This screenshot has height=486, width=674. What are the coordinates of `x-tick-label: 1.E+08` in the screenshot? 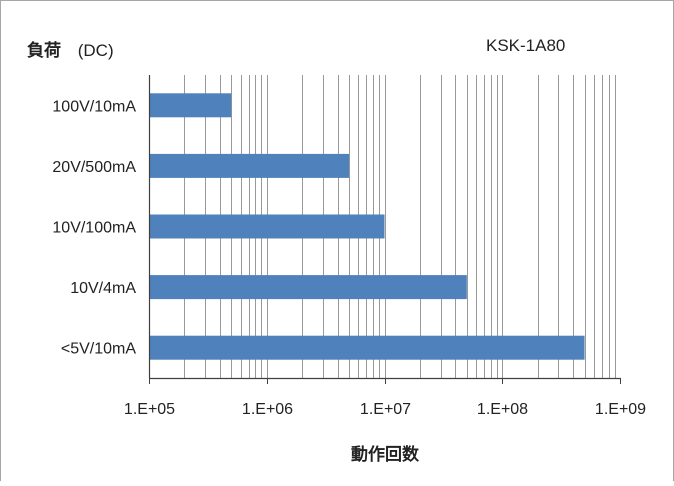 It's located at (502, 409).